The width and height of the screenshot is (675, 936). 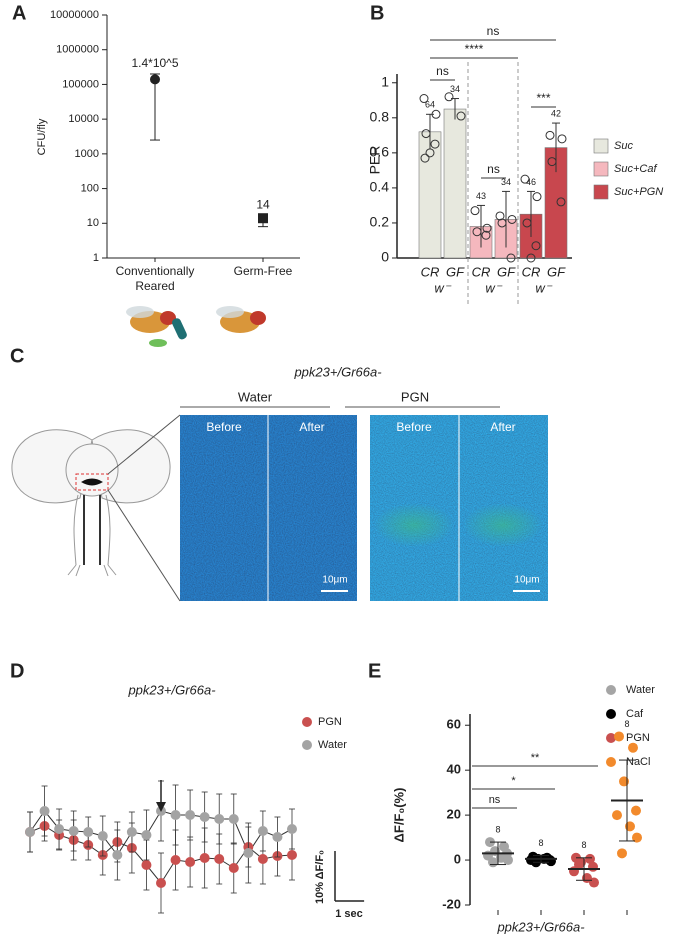 I want to click on x-tick-label: CR, so click(x=430, y=271).